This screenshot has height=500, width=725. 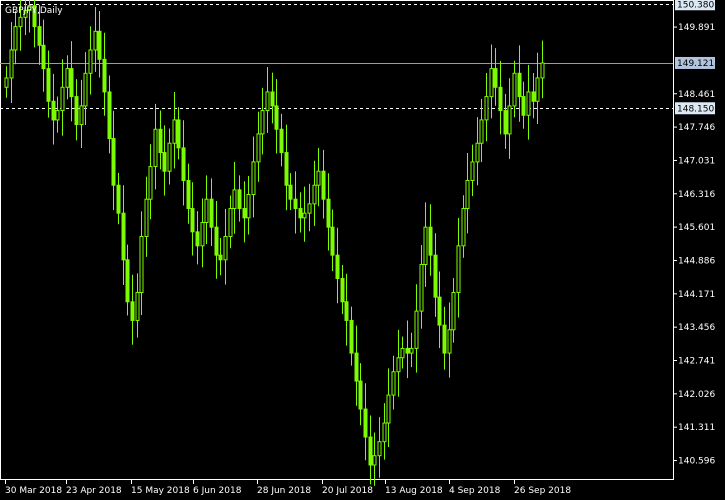 I want to click on price-tag-label: 148.150, so click(x=695, y=109).